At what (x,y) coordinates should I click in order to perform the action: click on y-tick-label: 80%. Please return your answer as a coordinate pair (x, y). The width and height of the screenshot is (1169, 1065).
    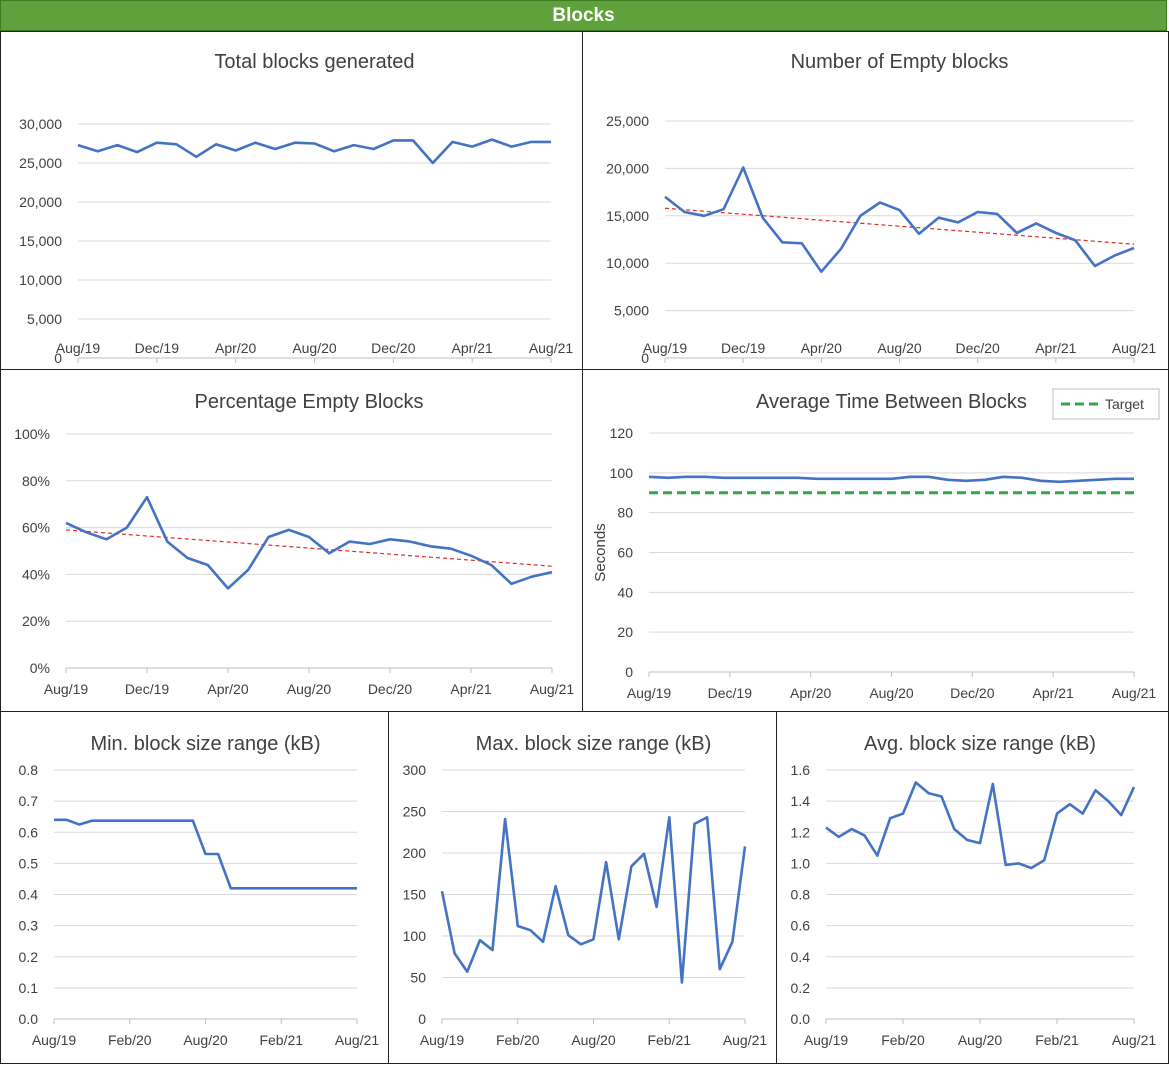
    Looking at the image, I should click on (36, 481).